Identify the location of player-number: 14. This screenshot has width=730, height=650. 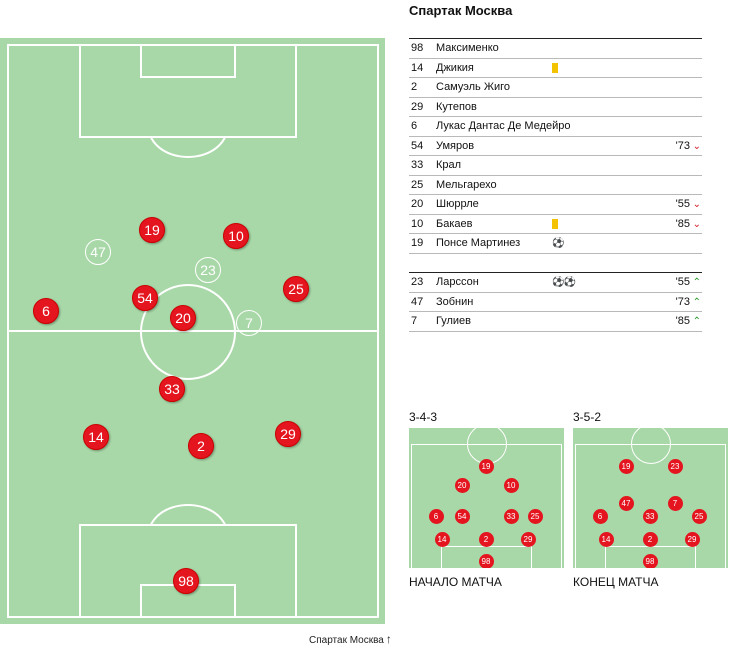
(417, 67).